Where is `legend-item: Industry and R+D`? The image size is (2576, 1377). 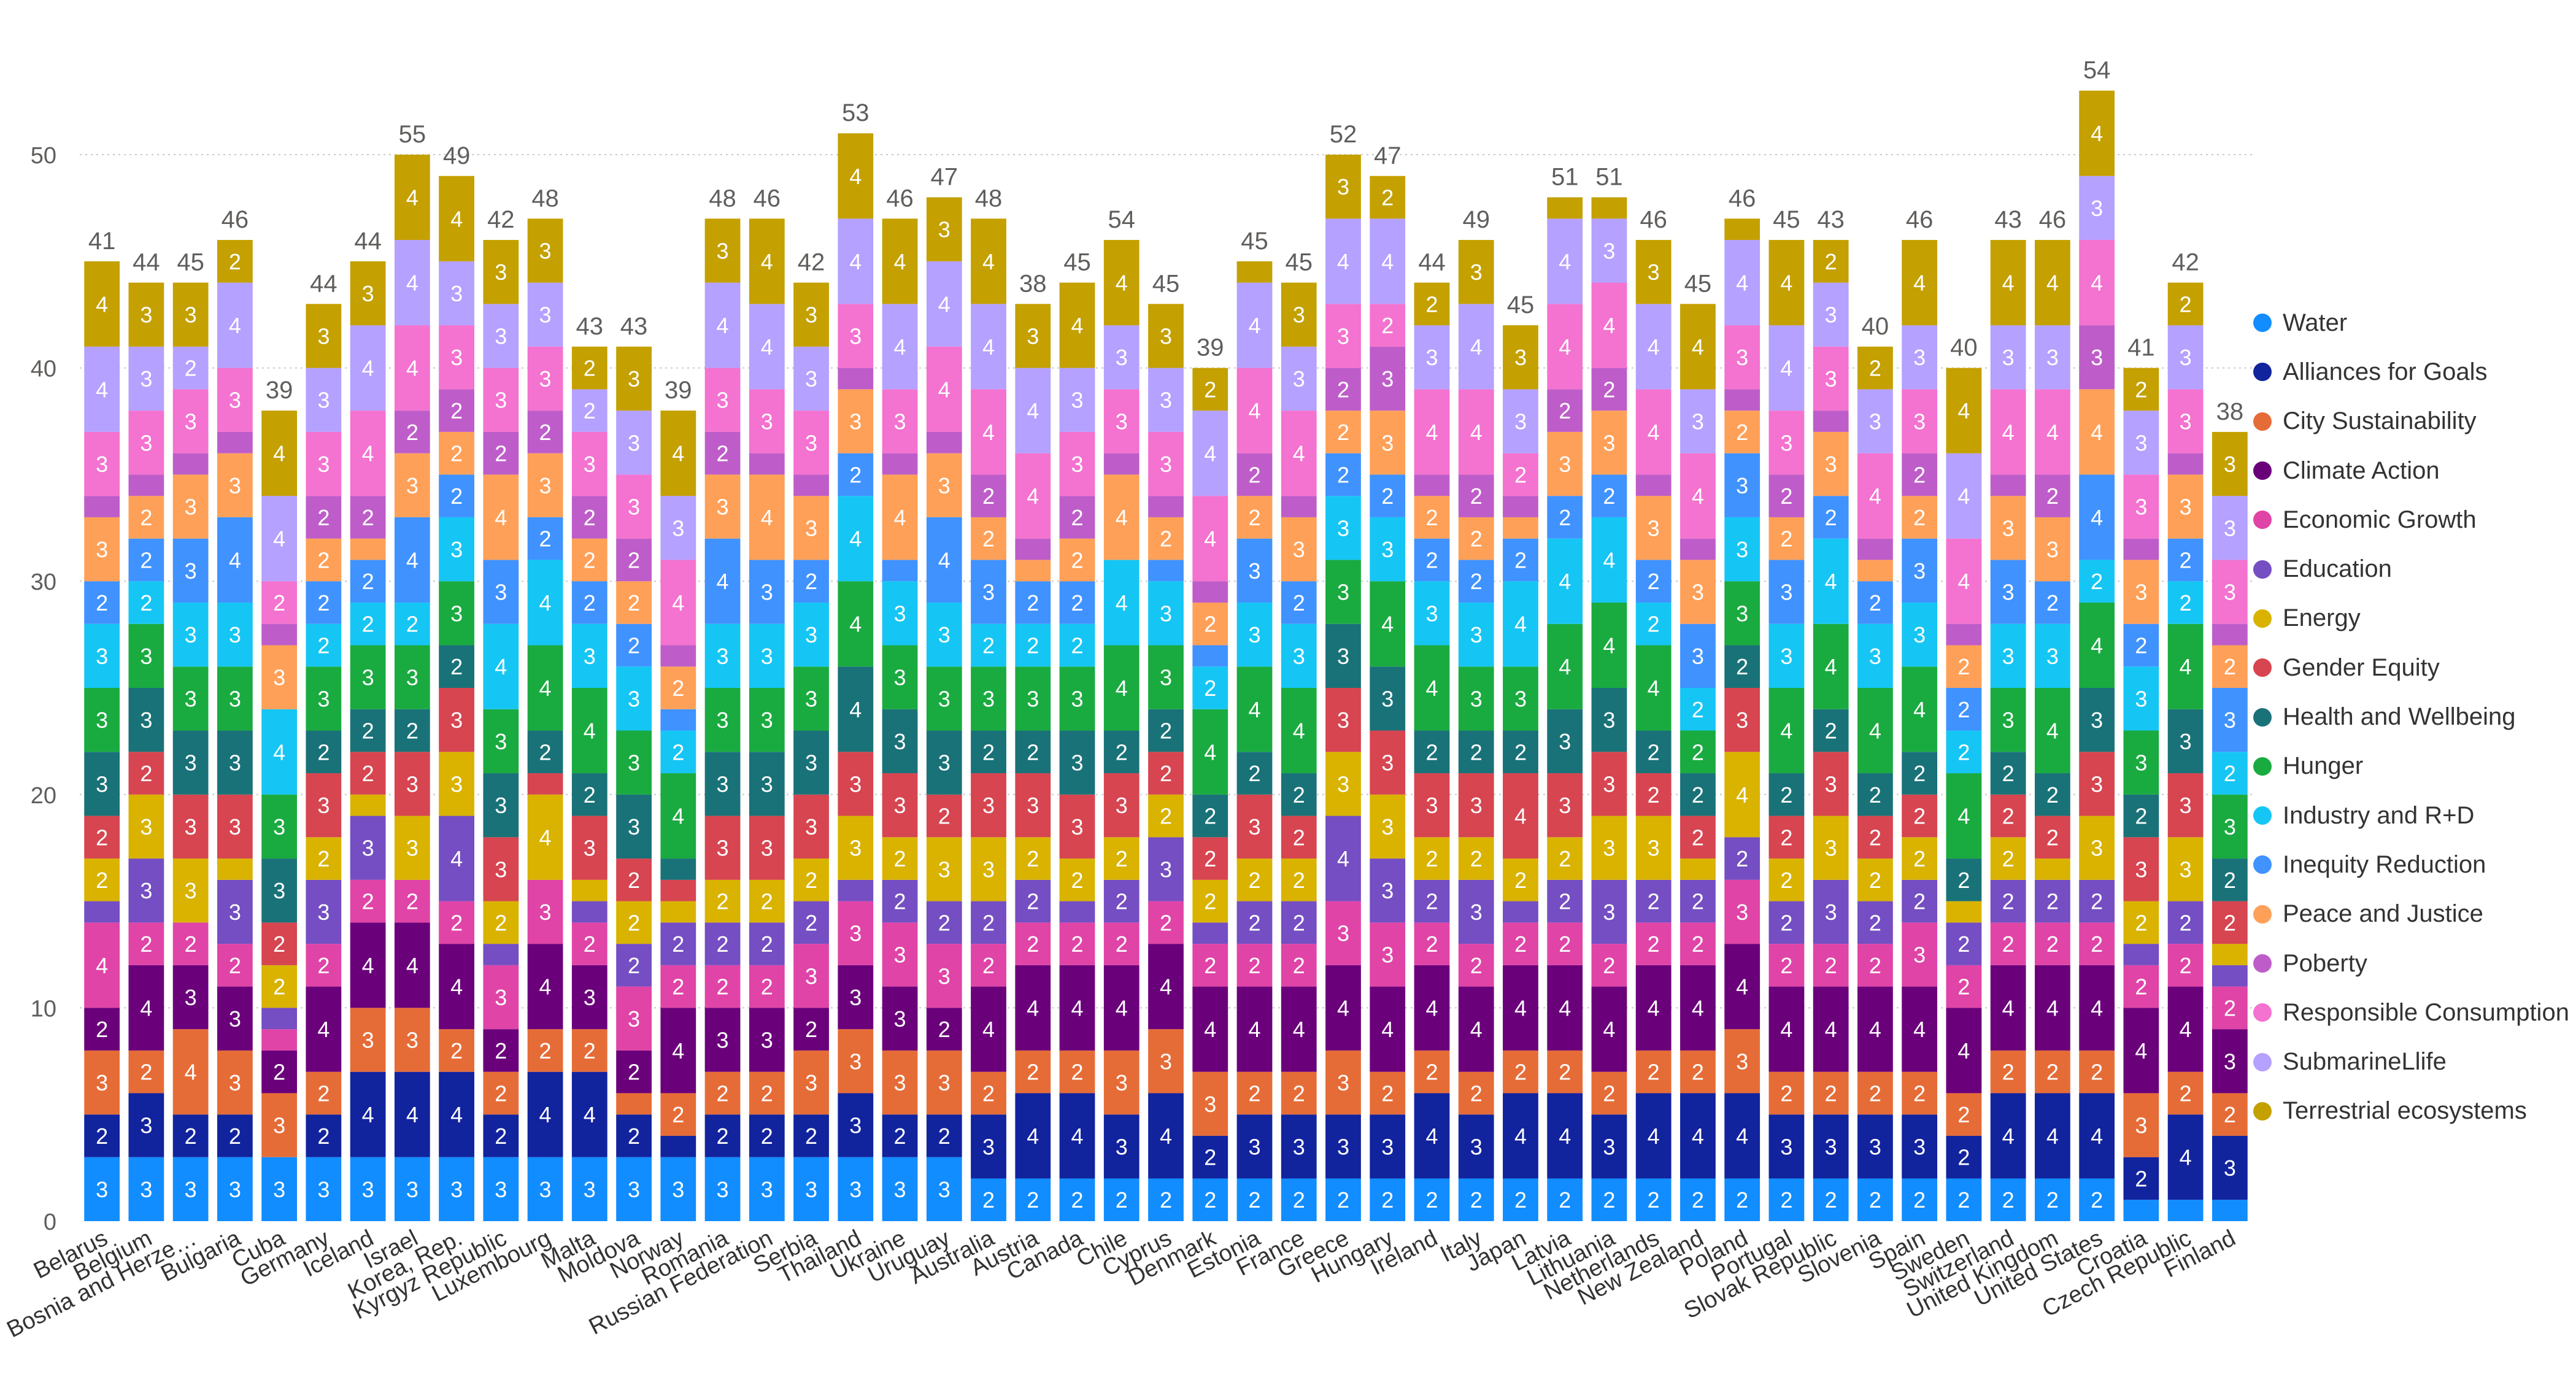 legend-item: Industry and R+D is located at coordinates (2412, 815).